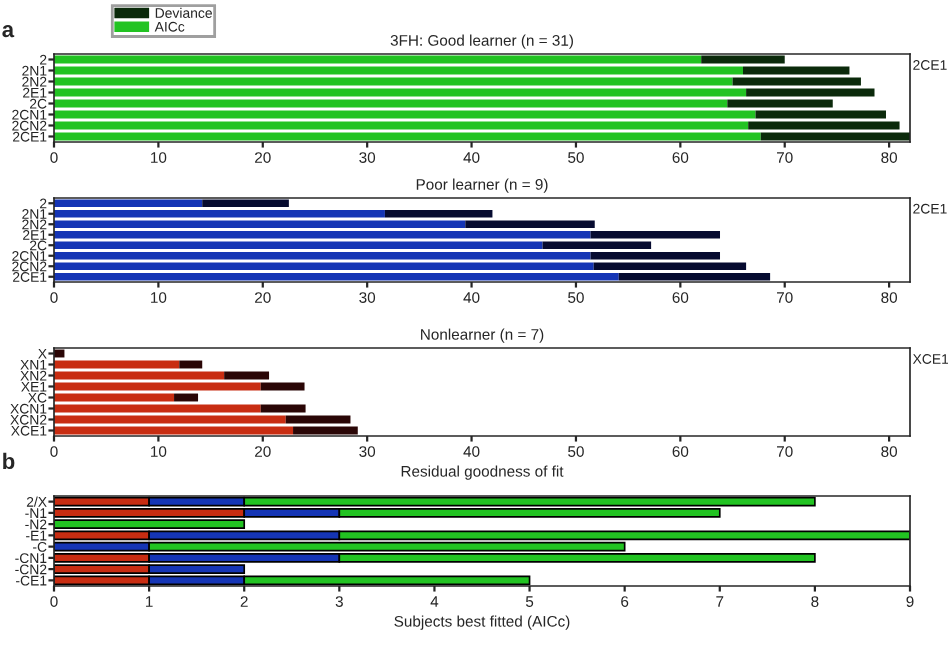 The width and height of the screenshot is (948, 652). Describe the element at coordinates (8, 31) in the screenshot. I see `text: a` at that location.